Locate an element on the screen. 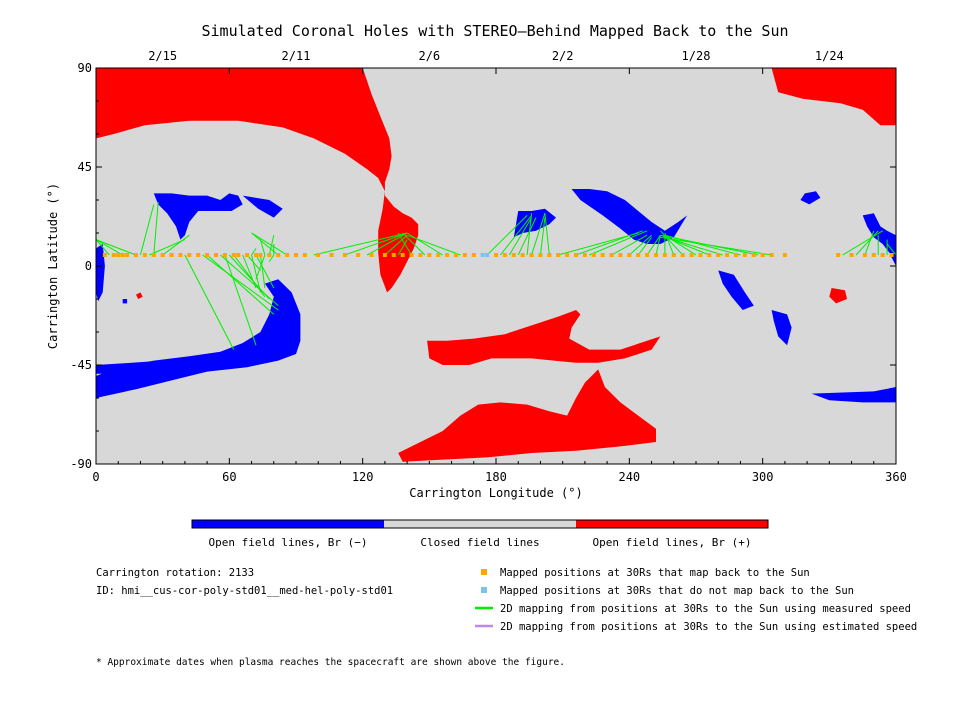  mapped-positions is located at coordinates (498, 255).